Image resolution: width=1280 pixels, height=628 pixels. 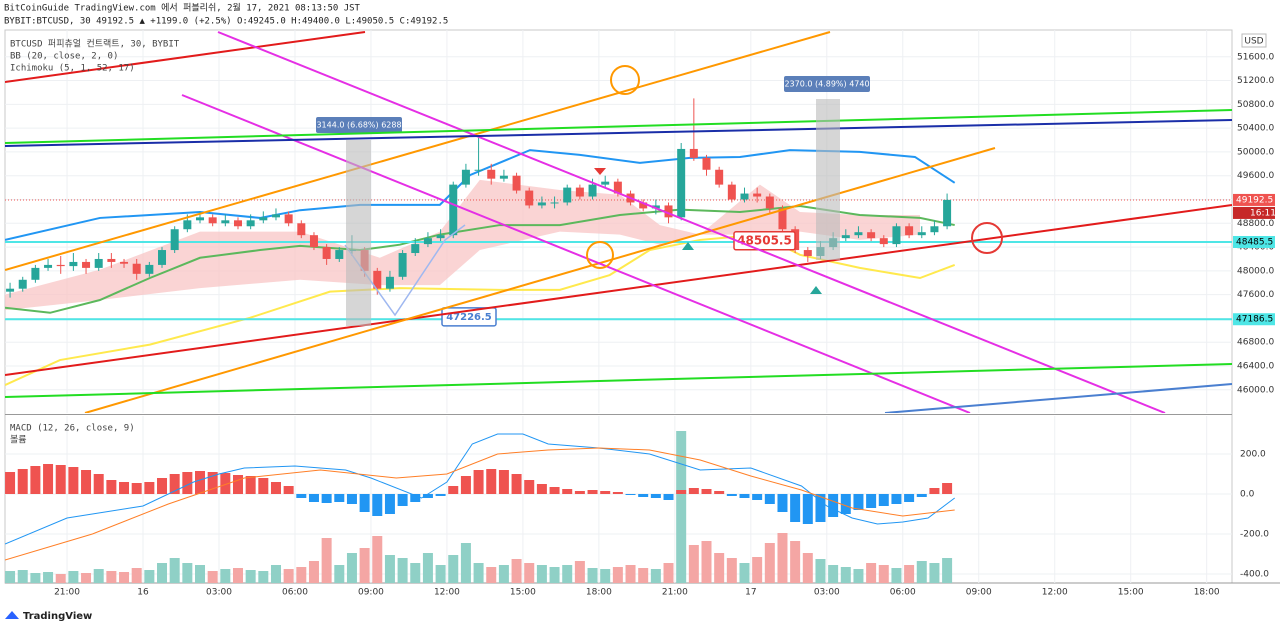 I want to click on x-tick-label: 03:00, so click(x=827, y=593).